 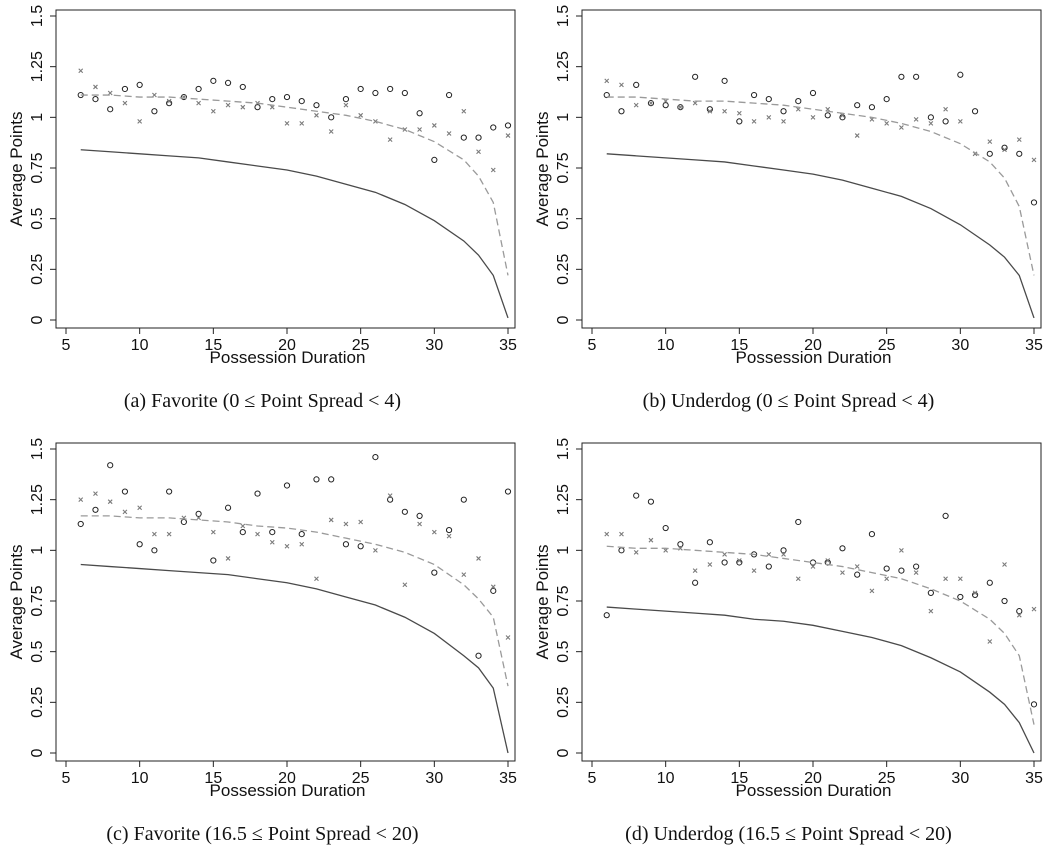 I want to click on chart-caption-a: (a) Favorite (0 ≤ Point Spread < 4), so click(x=262, y=401).